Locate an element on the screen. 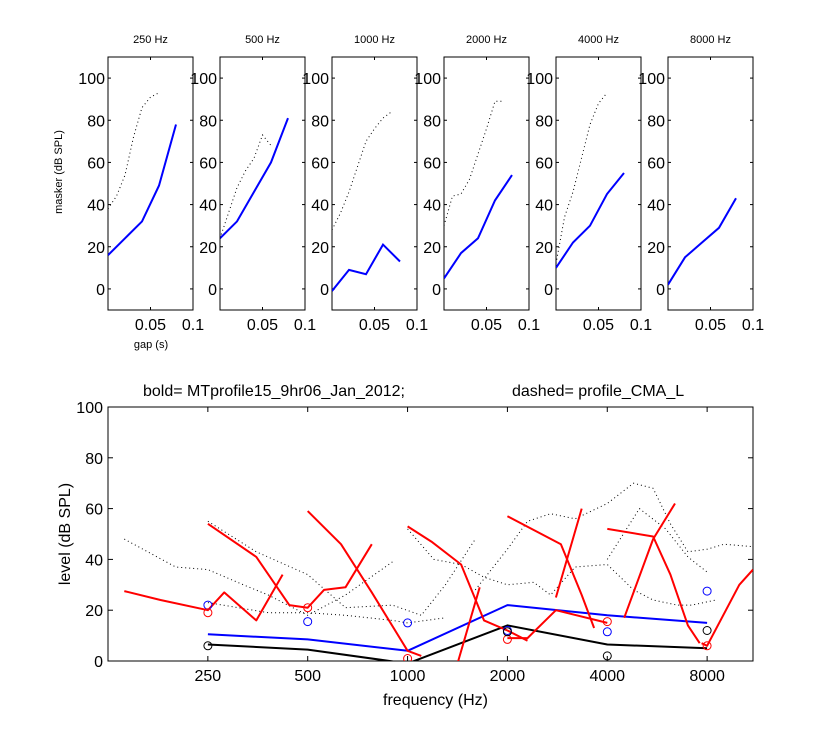 This screenshot has width=832, height=744. xtick-label: 8000 is located at coordinates (707, 676).